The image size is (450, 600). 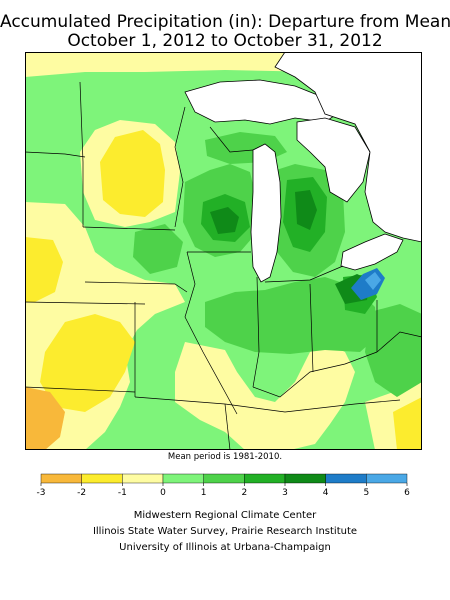 I want to click on region-mi-darkest-green, so click(x=306, y=210).